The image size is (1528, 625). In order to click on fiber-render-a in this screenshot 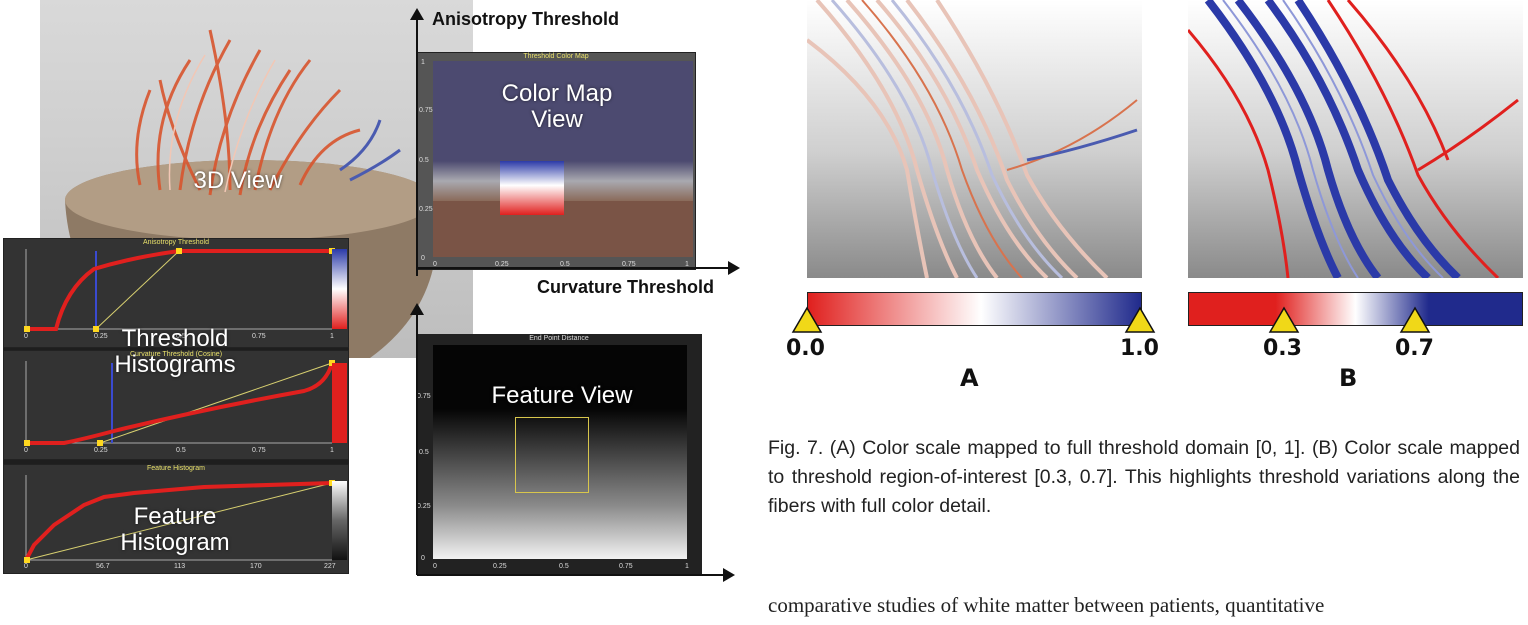, I will do `click(974, 139)`.